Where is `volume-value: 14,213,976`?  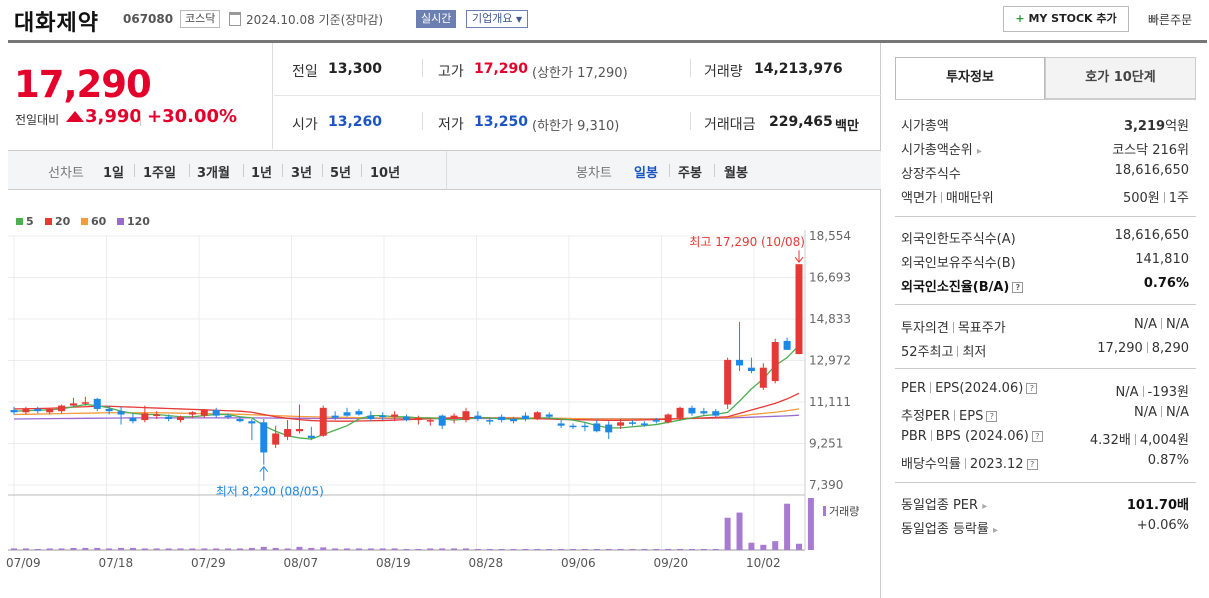 volume-value: 14,213,976 is located at coordinates (798, 69).